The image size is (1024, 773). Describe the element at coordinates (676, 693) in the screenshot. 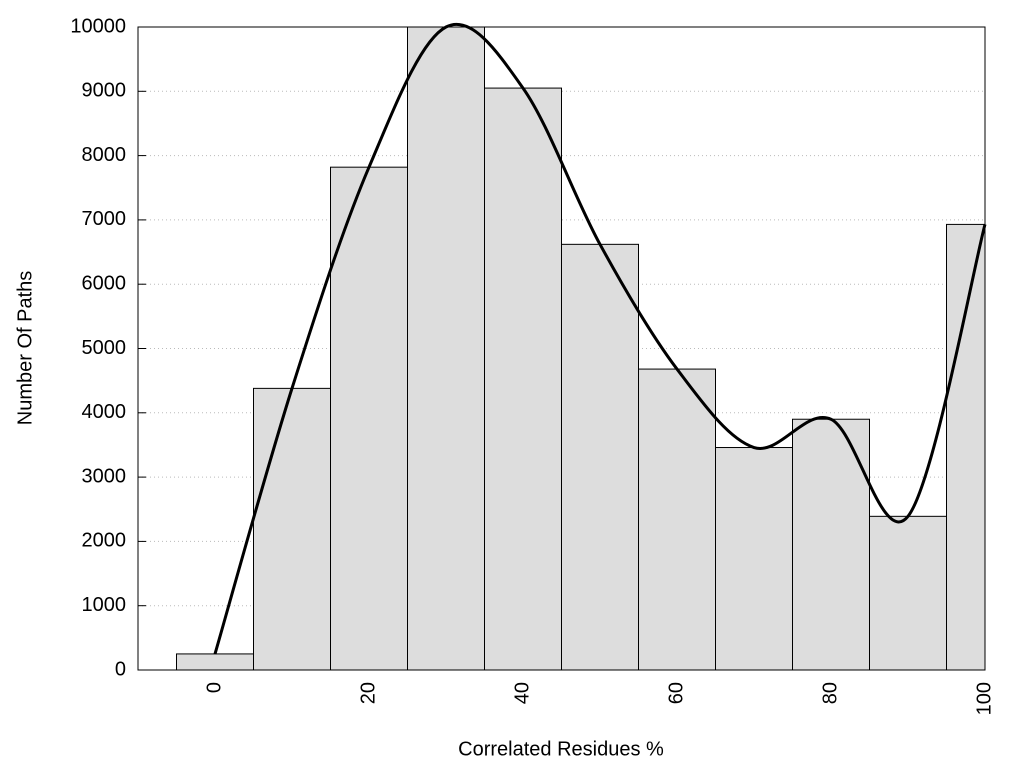

I see `x-tick-label: 60` at that location.